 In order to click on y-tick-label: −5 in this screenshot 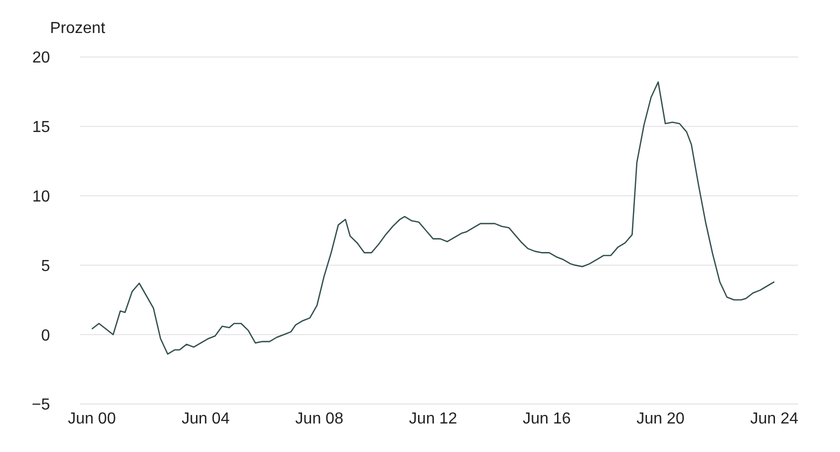, I will do `click(41, 405)`.